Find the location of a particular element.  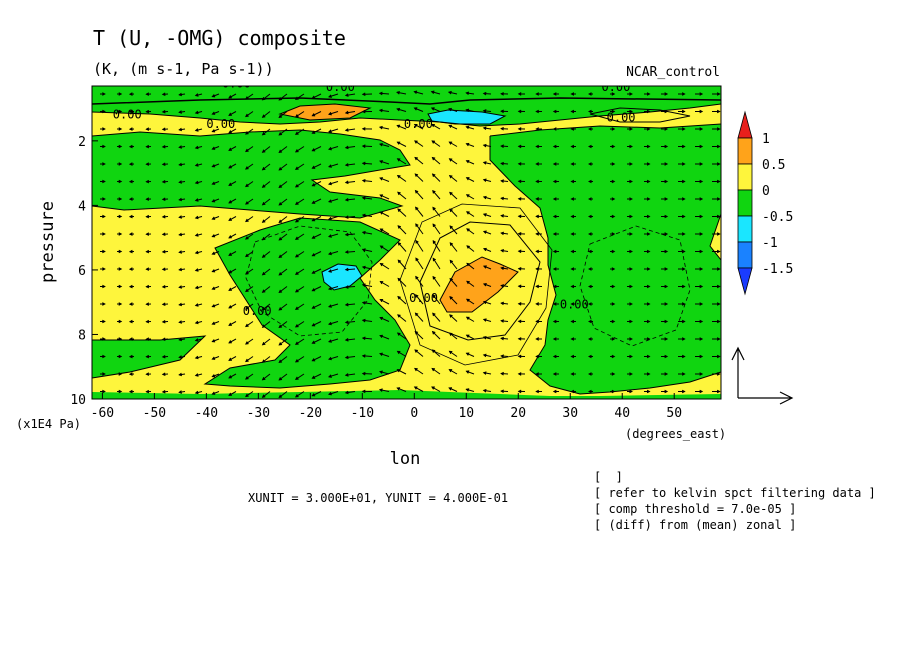

colorbar-cap-bottom is located at coordinates (745, 281).